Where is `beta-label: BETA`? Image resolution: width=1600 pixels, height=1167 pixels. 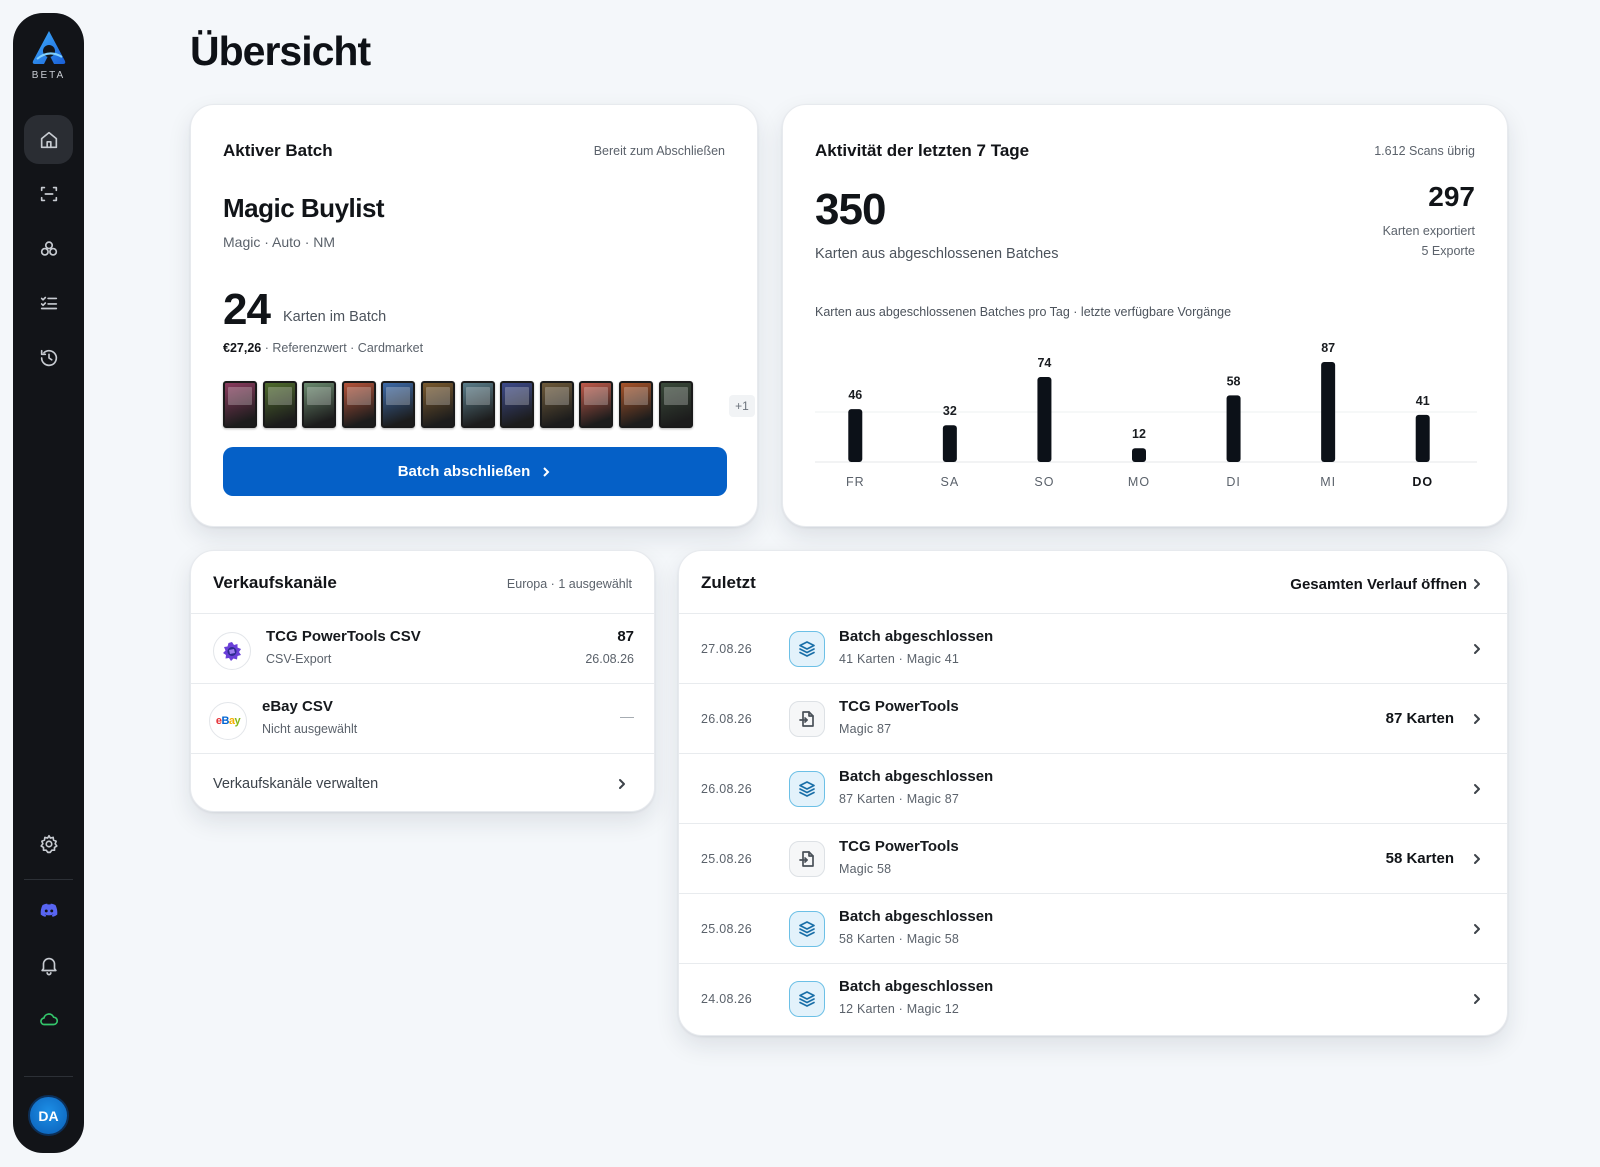 beta-label: BETA is located at coordinates (48, 75).